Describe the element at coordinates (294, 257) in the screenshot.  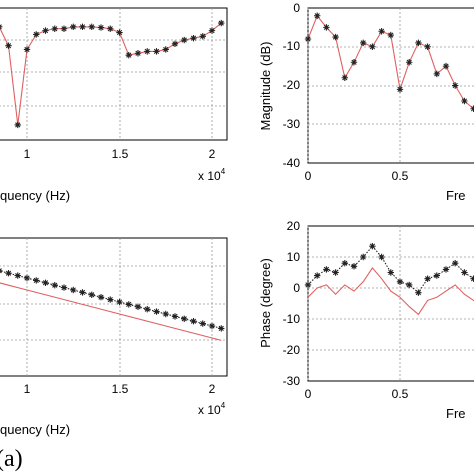
I see `y-tick-label: 10` at that location.